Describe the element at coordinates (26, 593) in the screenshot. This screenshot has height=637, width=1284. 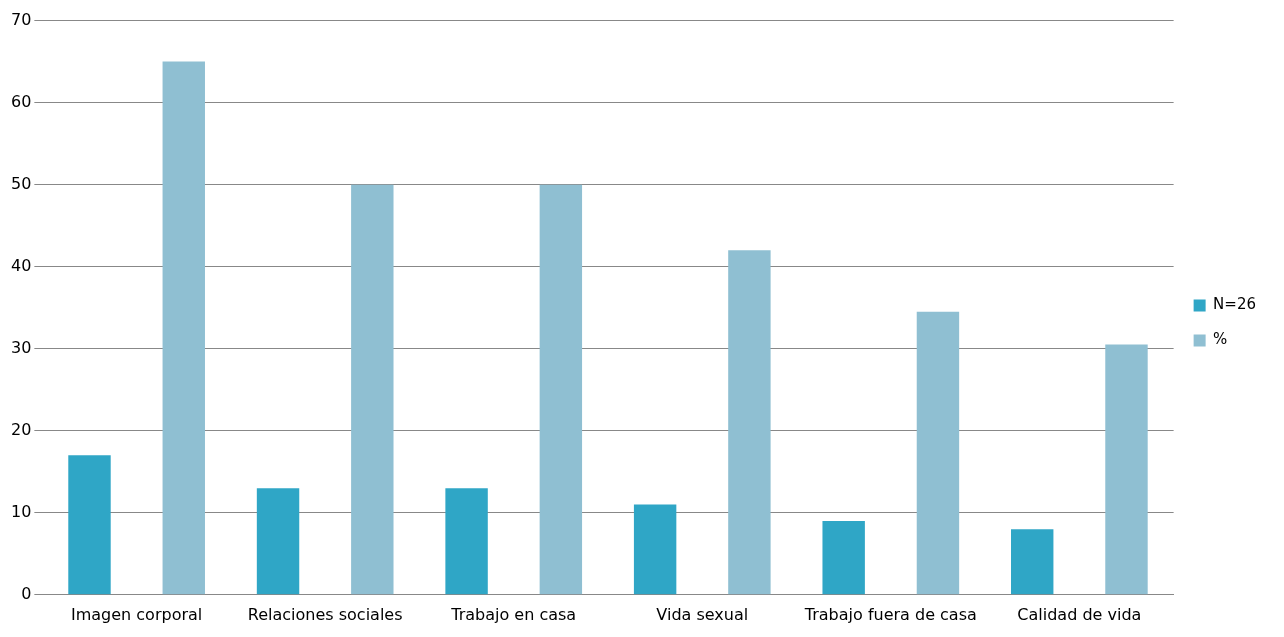
I see `y-tick-label: 0` at that location.